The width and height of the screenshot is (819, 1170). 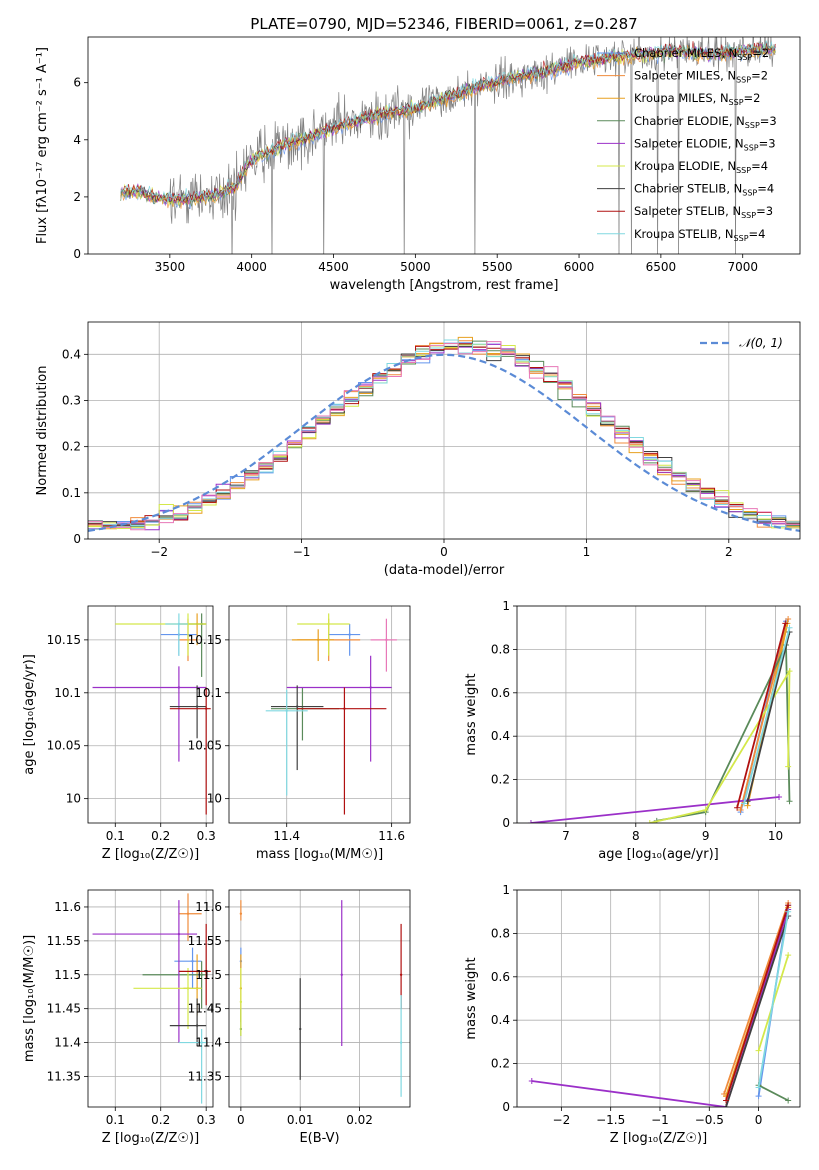 I want to click on x-tick-label: 0.01, so click(x=300, y=1120).